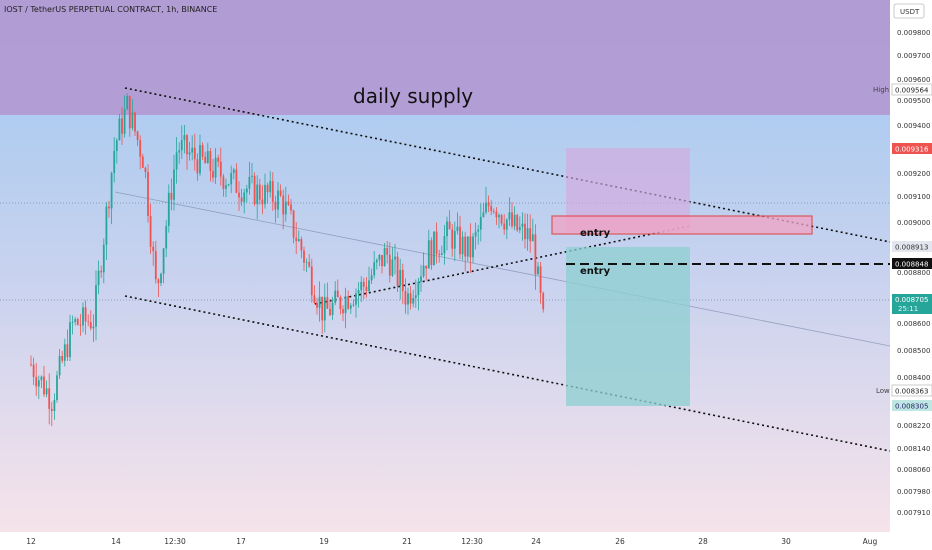  Describe the element at coordinates (324, 541) in the screenshot. I see `time-tick-label: 19` at that location.